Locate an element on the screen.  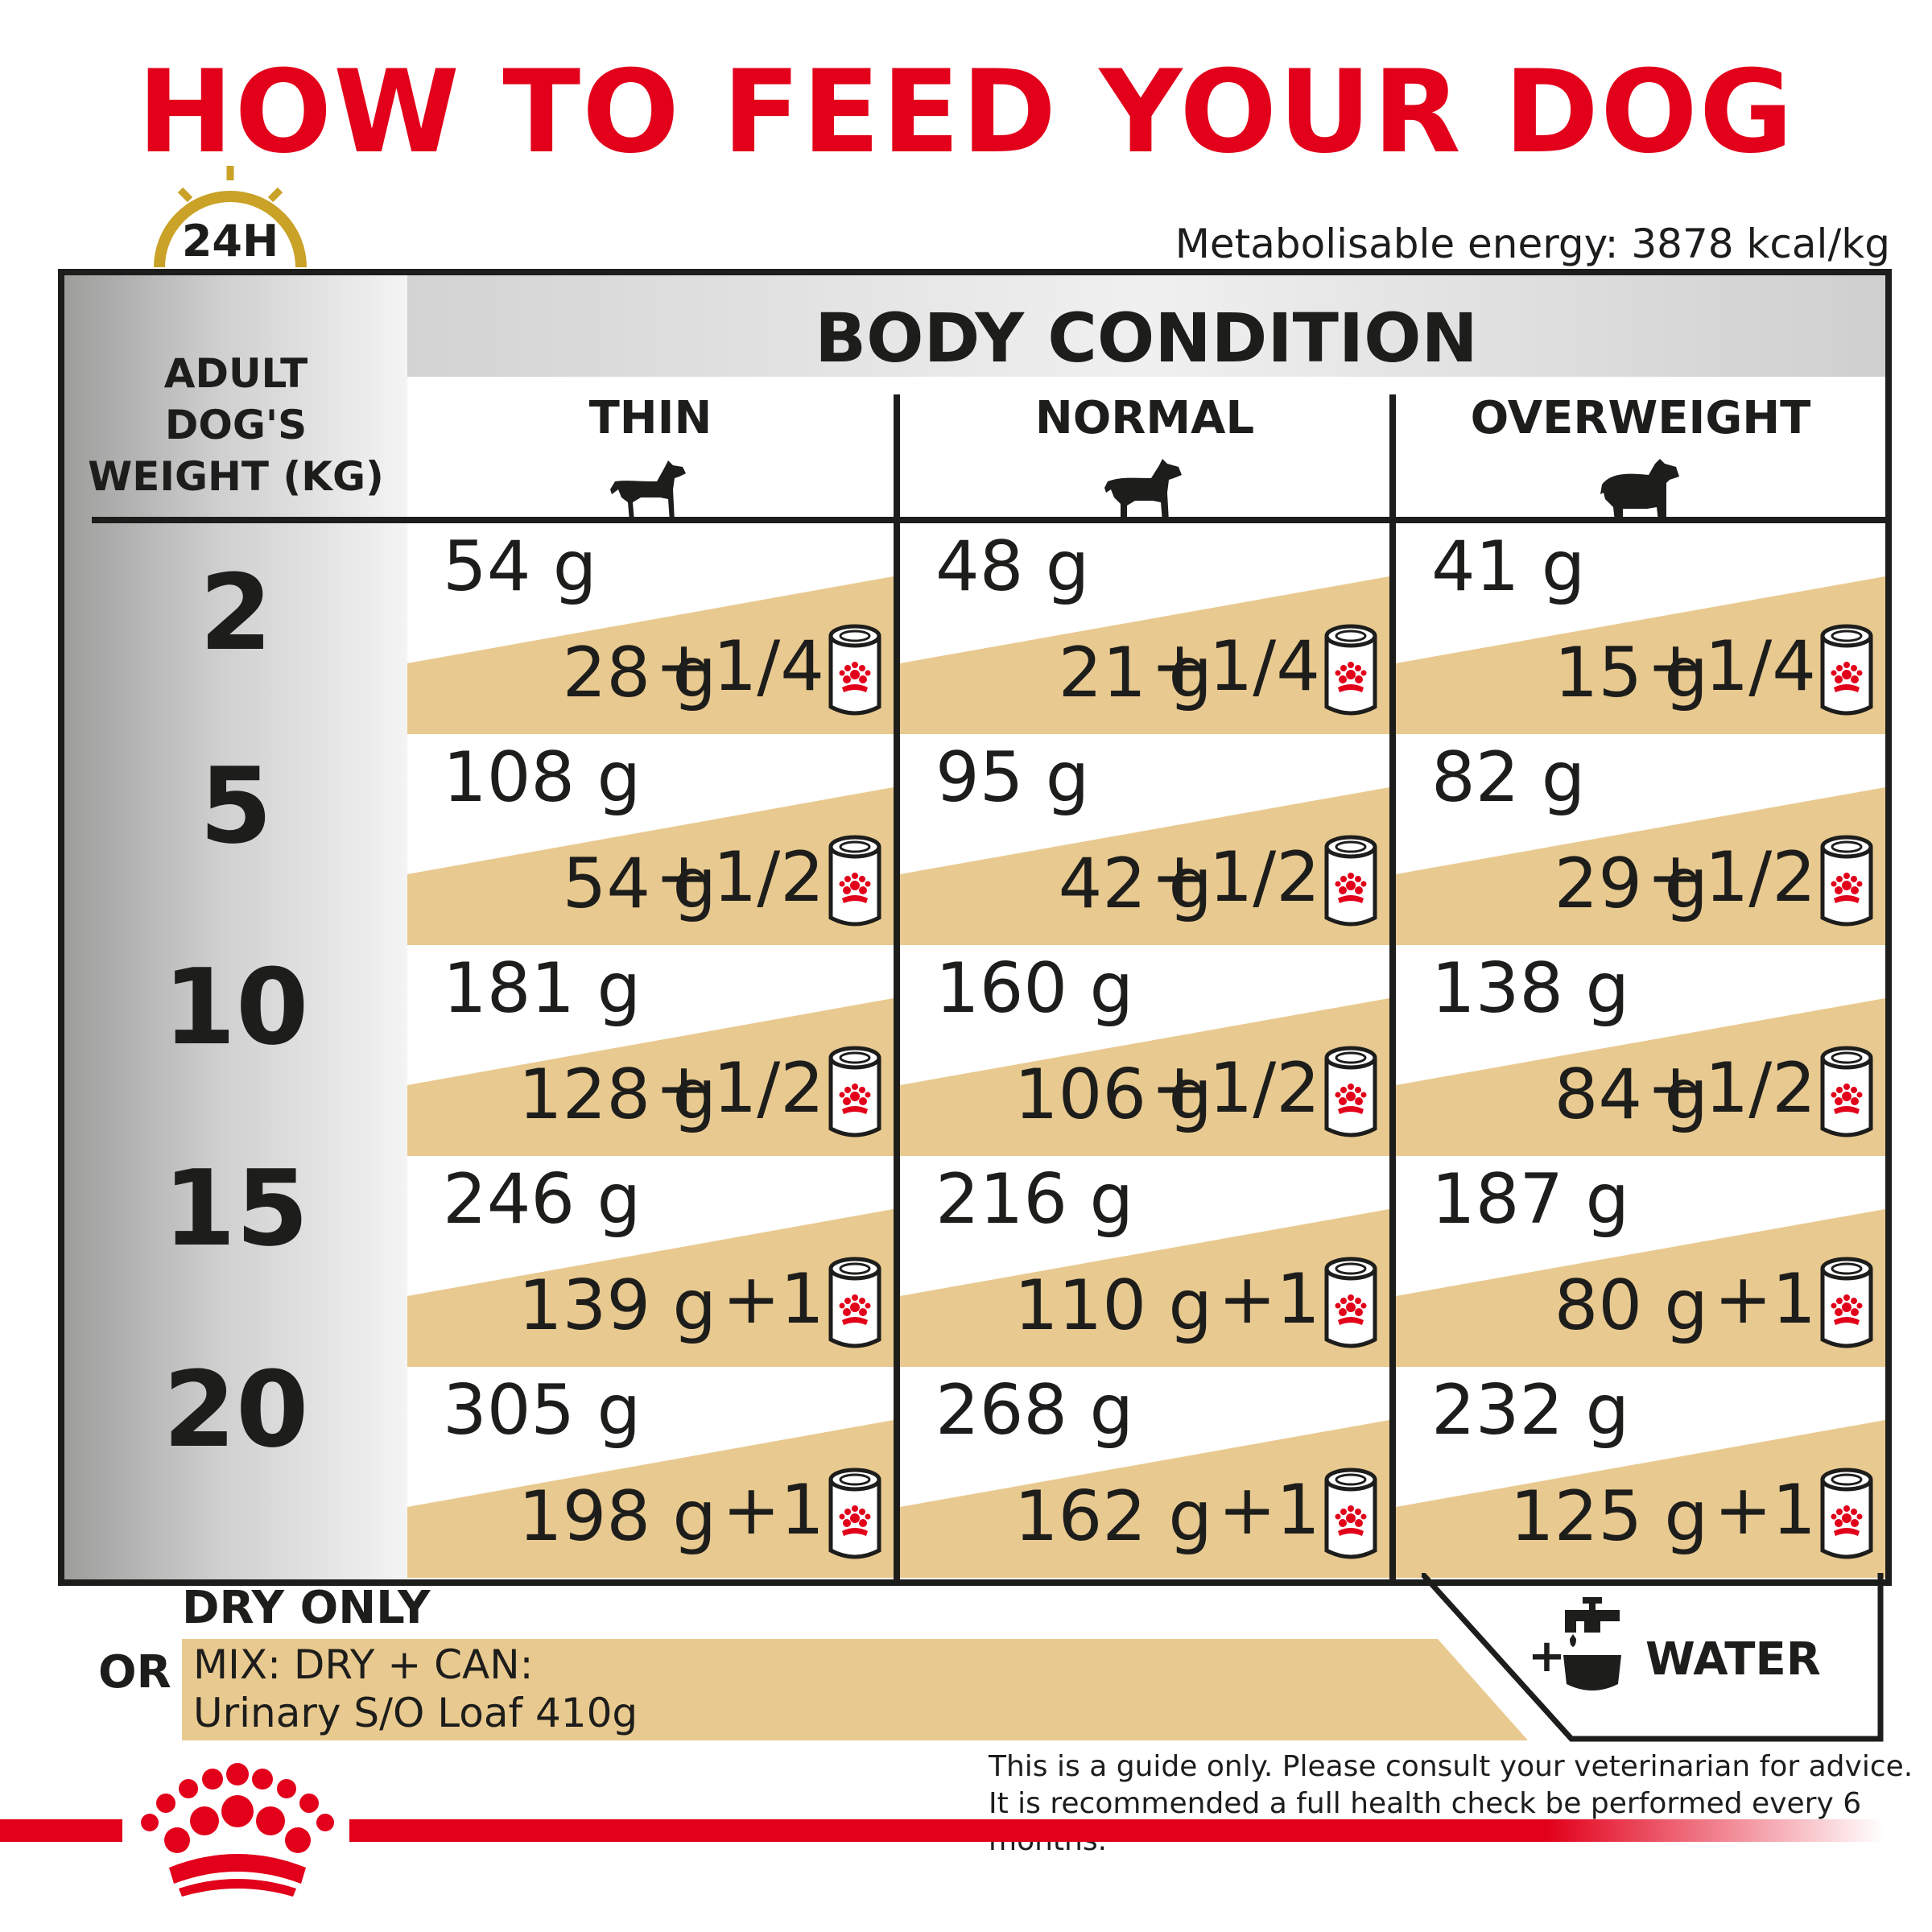
dry-only-amount: 108 g is located at coordinates (542, 777).